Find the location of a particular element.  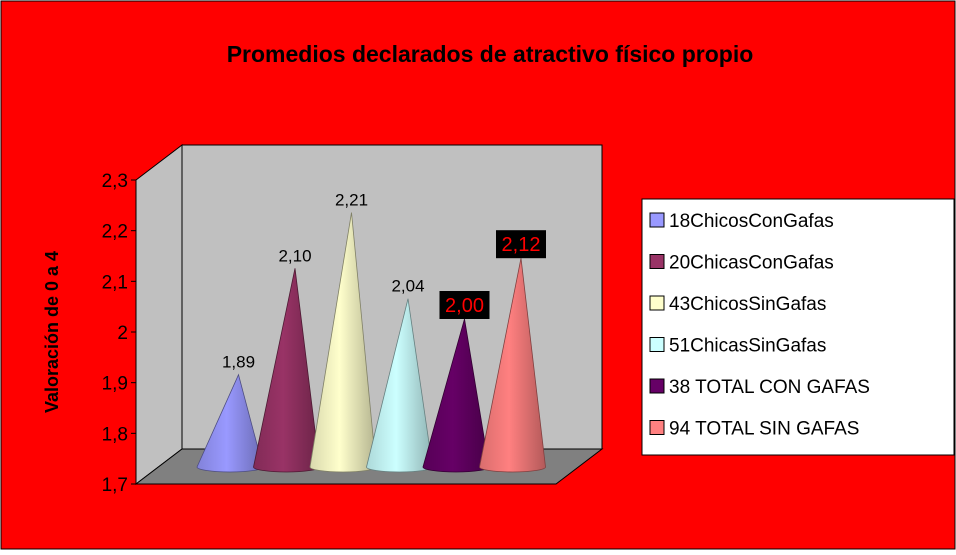

legend-label: 18ChicosConGafas is located at coordinates (751, 221).